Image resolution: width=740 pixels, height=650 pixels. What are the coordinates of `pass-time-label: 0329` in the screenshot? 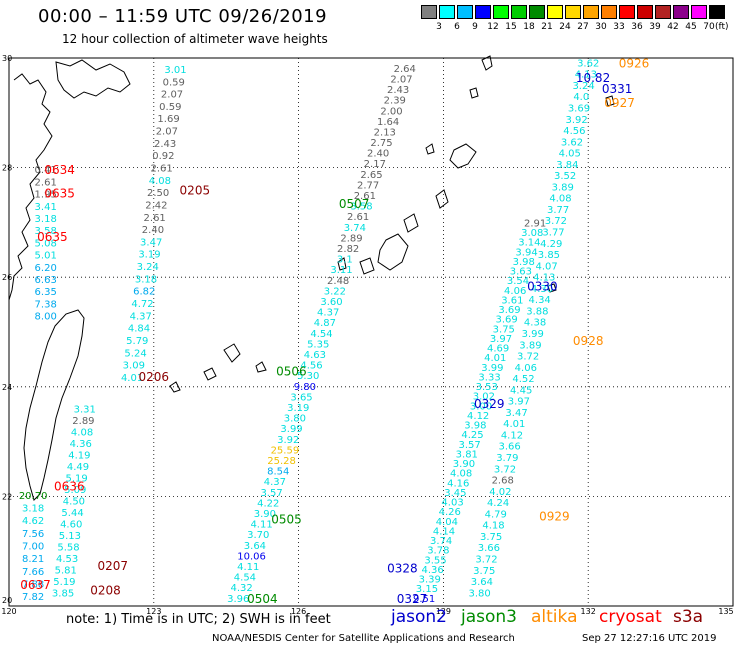 It's located at (489, 404).